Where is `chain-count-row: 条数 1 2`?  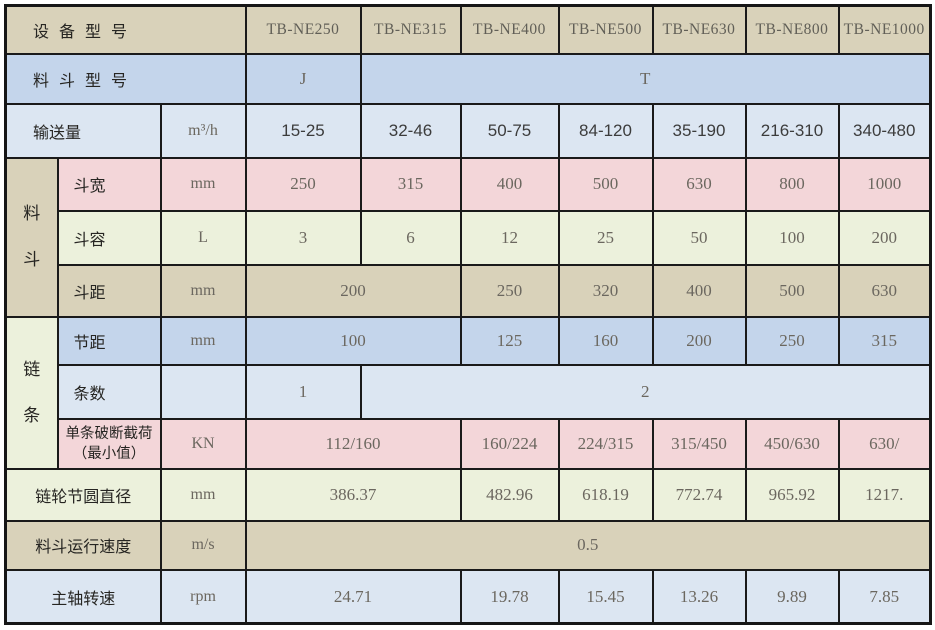
chain-count-row: 条数 1 2 is located at coordinates (469, 392).